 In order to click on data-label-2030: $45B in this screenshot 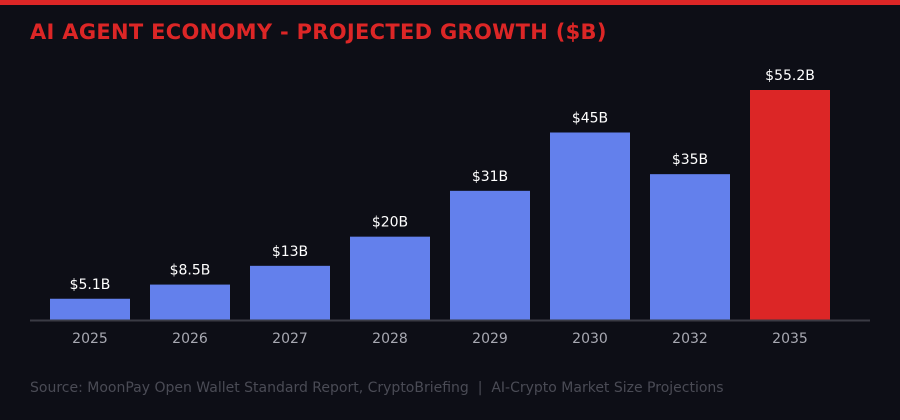, I will do `click(590, 119)`.